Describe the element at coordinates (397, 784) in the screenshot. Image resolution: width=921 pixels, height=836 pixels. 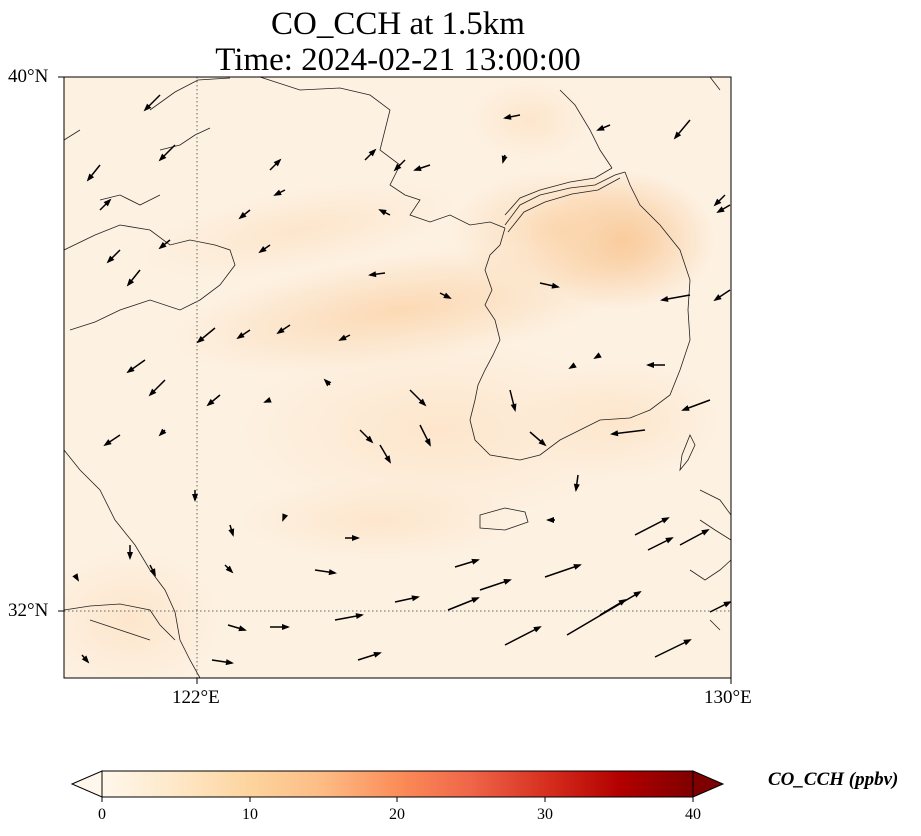
I see `colorbar-gradient` at that location.